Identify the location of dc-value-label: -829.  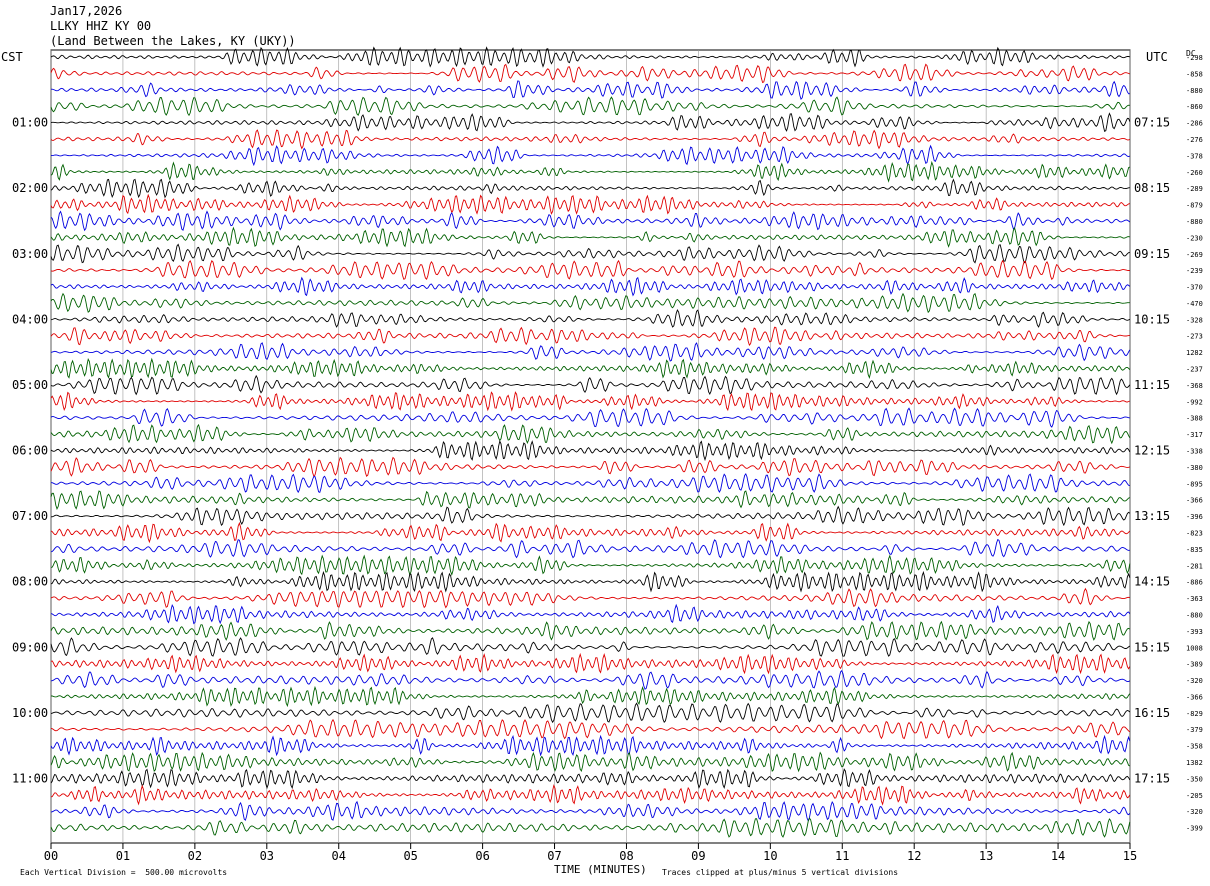
(1194, 714).